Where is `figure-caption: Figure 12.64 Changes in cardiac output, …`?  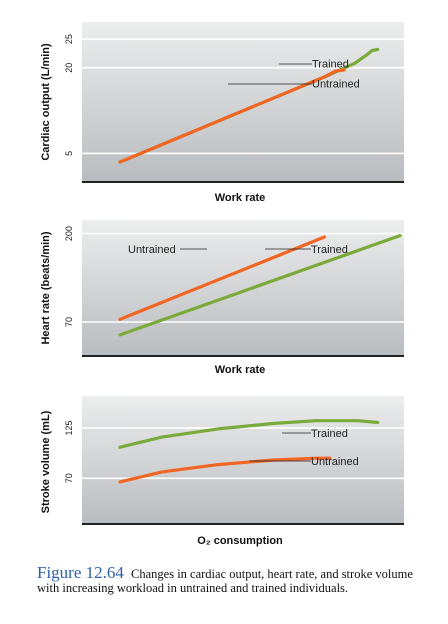 figure-caption: Figure 12.64 Changes in cardiac output, … is located at coordinates (237, 579).